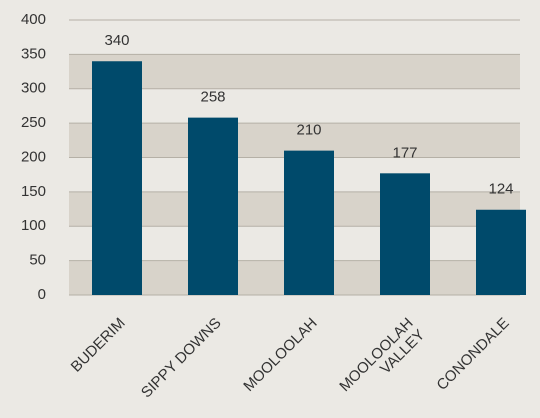 The image size is (540, 418). Describe the element at coordinates (212, 97) in the screenshot. I see `value-label: 258` at that location.